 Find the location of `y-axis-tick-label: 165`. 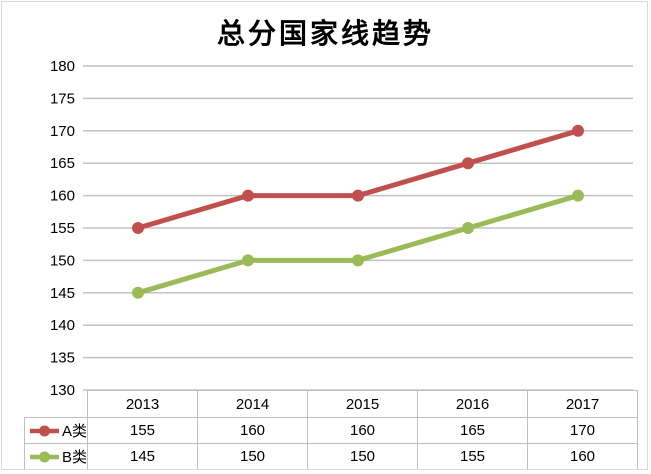

y-axis-tick-label: 165 is located at coordinates (62, 163).